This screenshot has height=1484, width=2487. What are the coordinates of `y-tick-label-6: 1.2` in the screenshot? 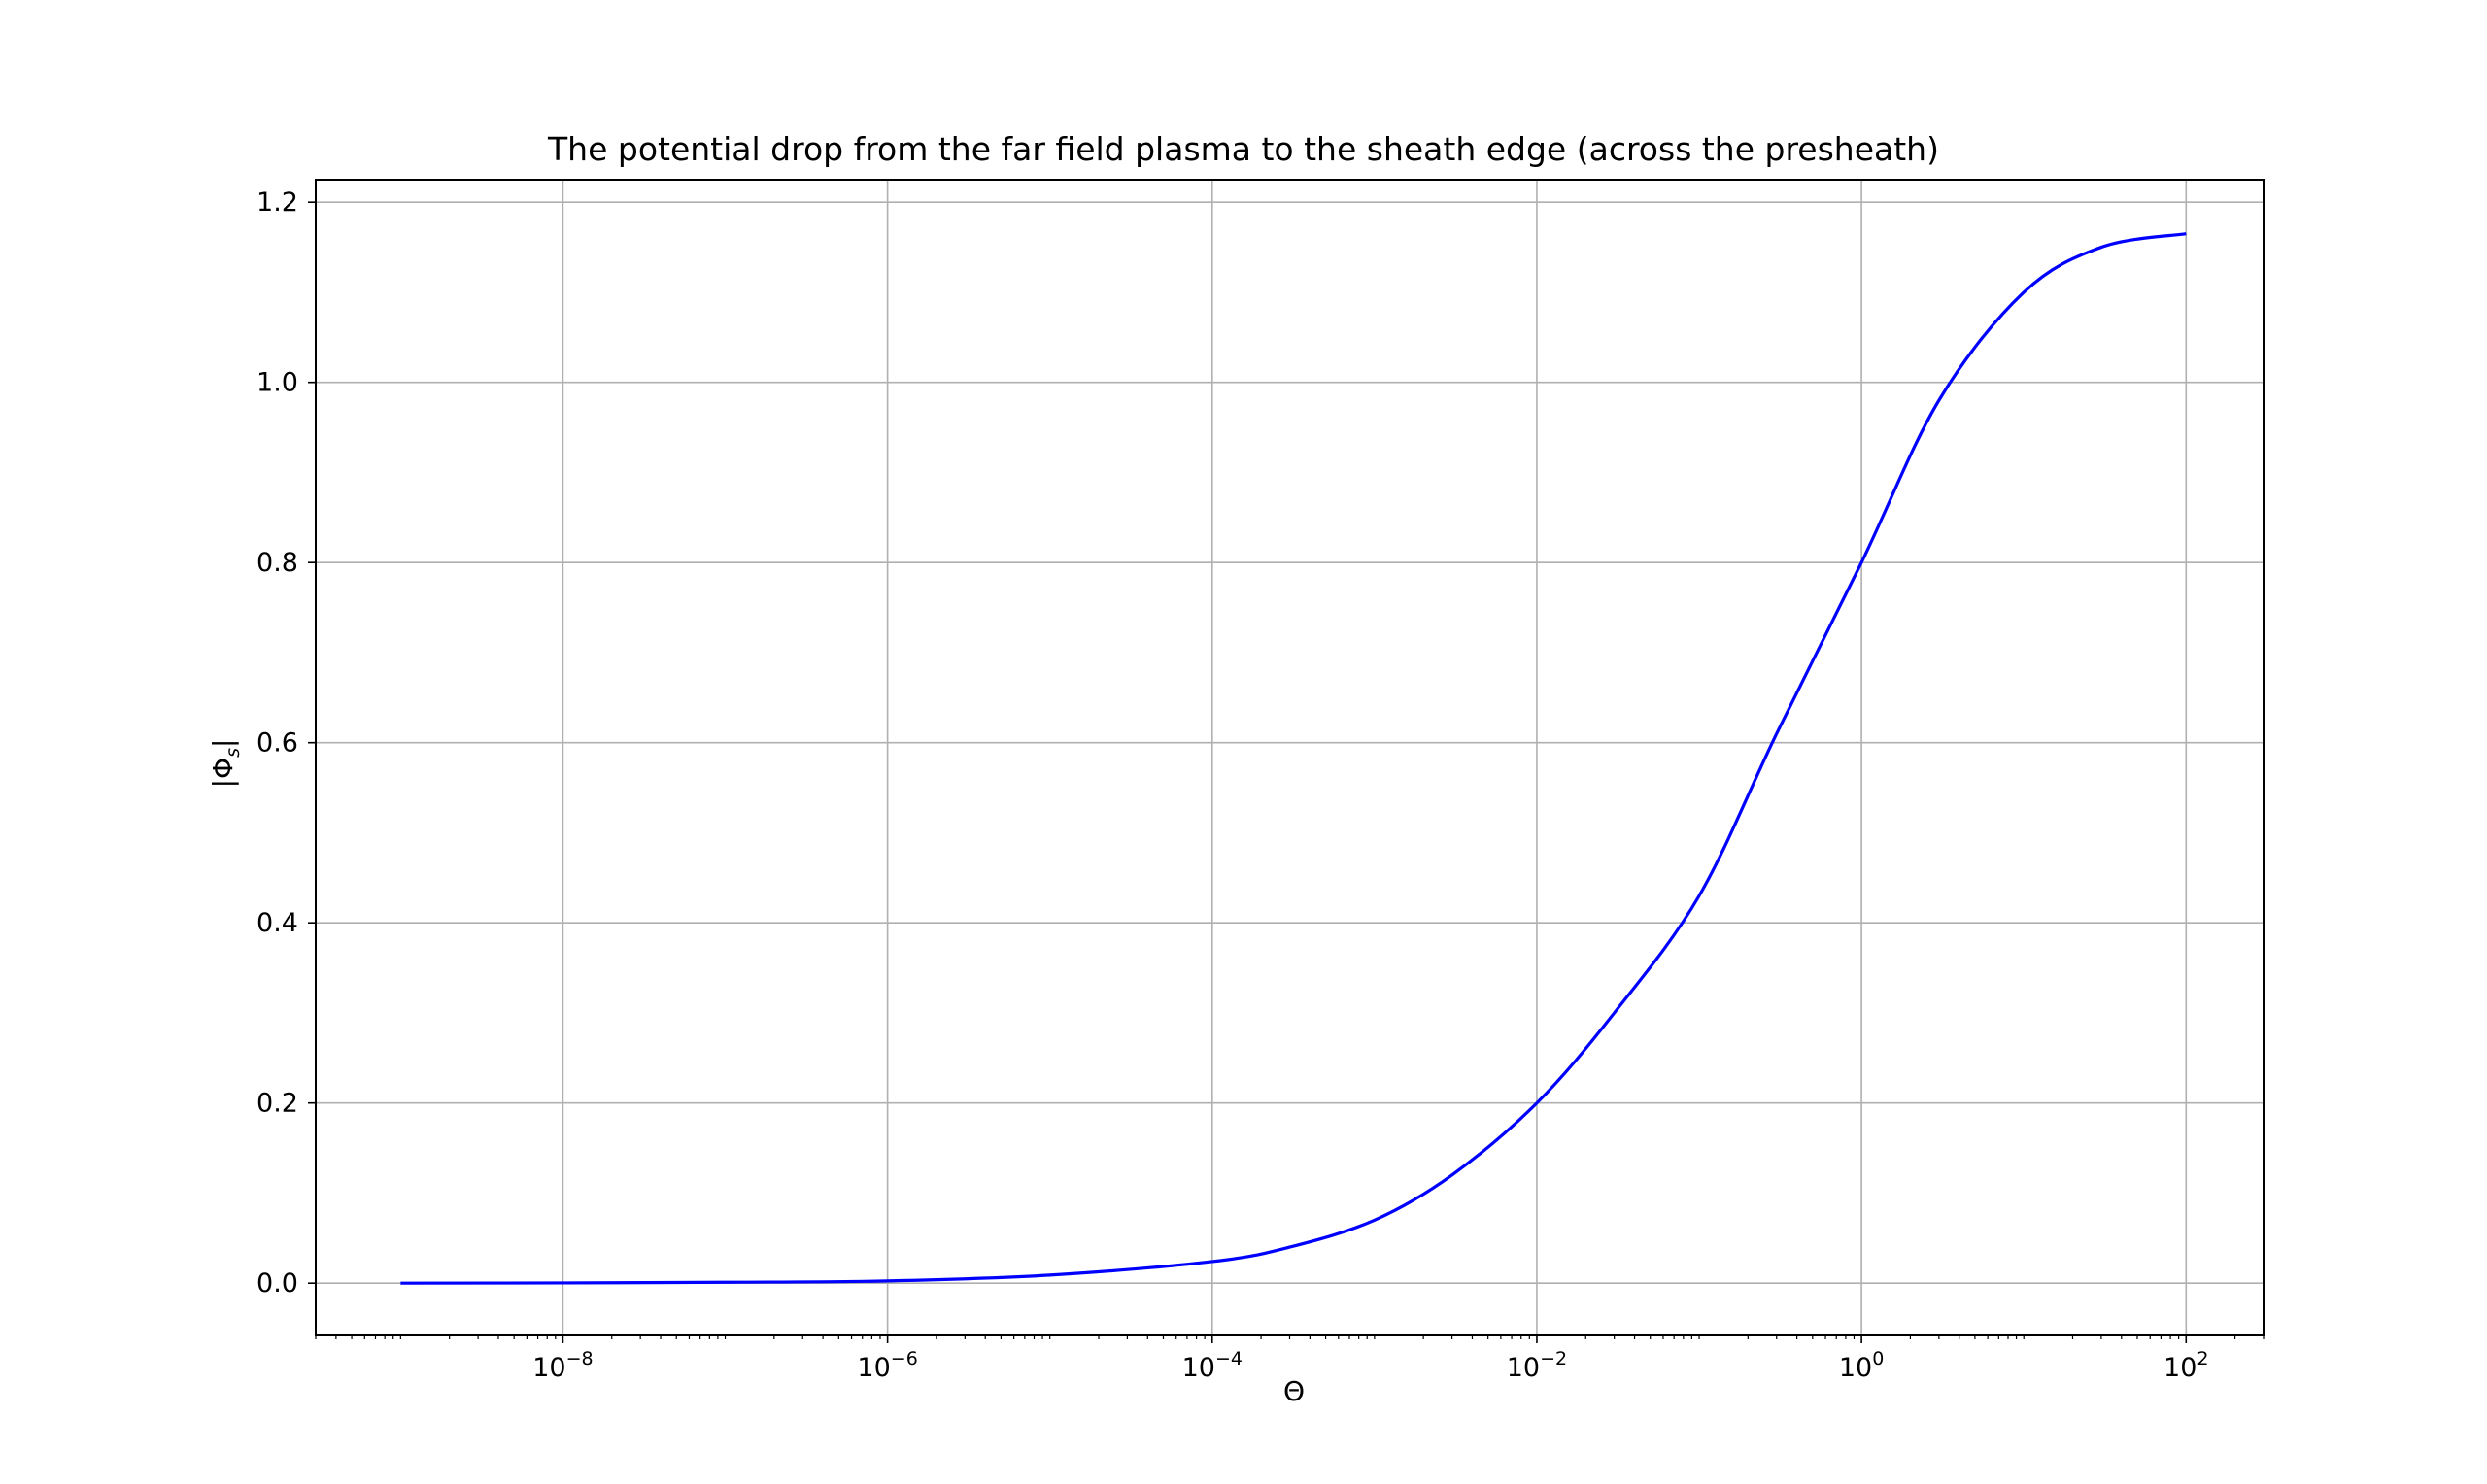 It's located at (277, 202).